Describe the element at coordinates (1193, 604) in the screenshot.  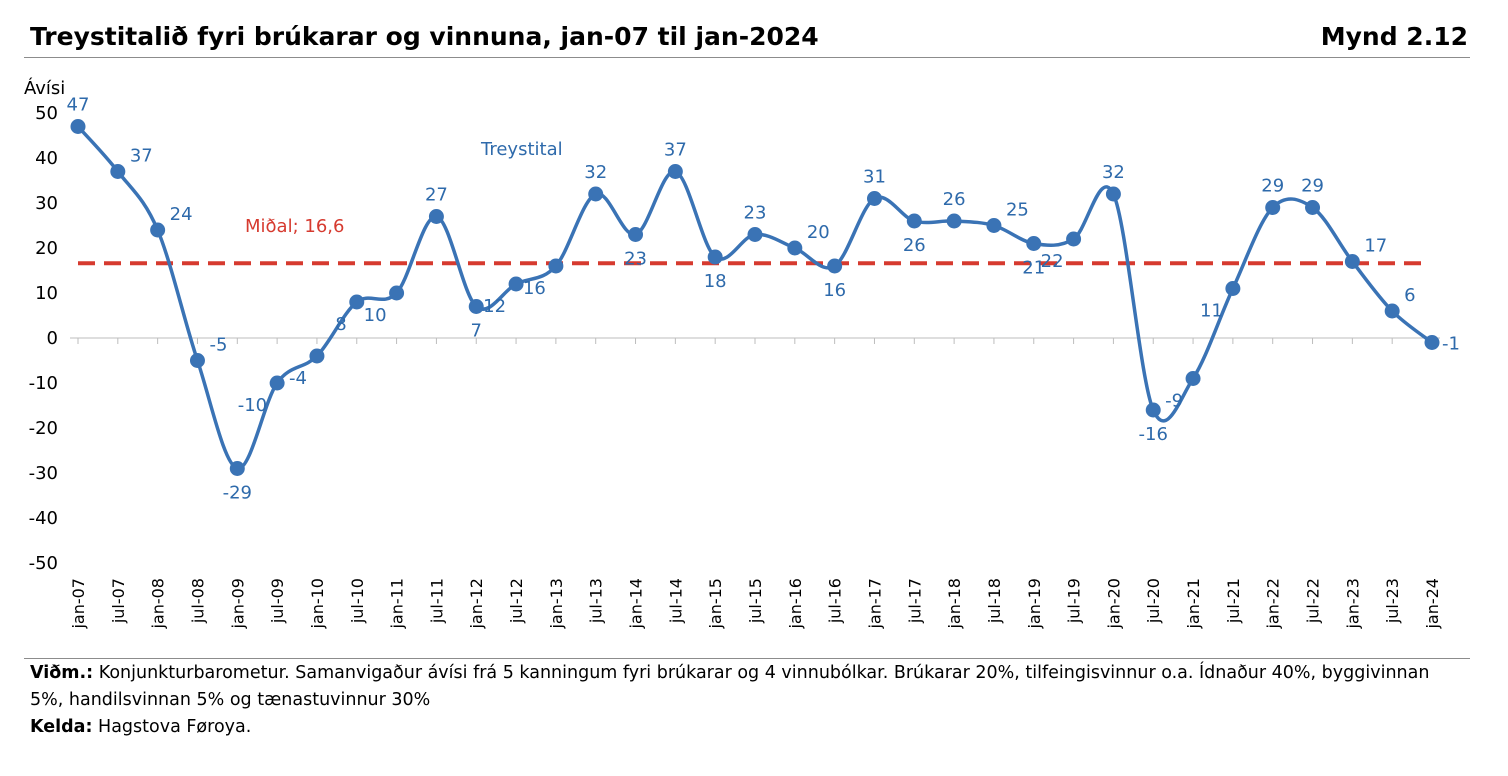
I see `x-tick-label: jan-21` at that location.